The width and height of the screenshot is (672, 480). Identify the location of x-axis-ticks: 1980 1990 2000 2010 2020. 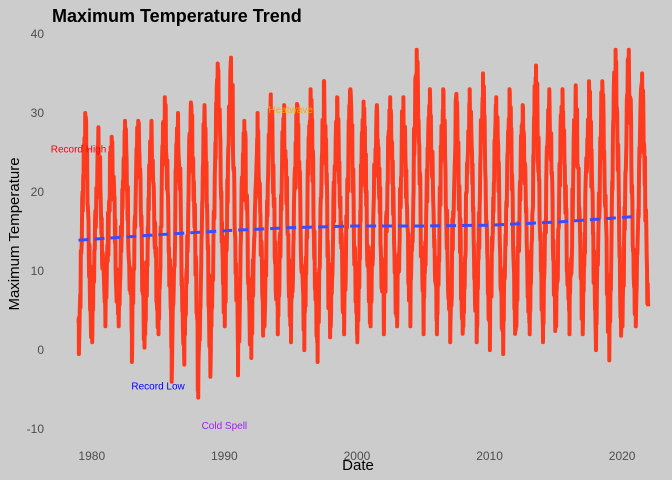
(356, 456).